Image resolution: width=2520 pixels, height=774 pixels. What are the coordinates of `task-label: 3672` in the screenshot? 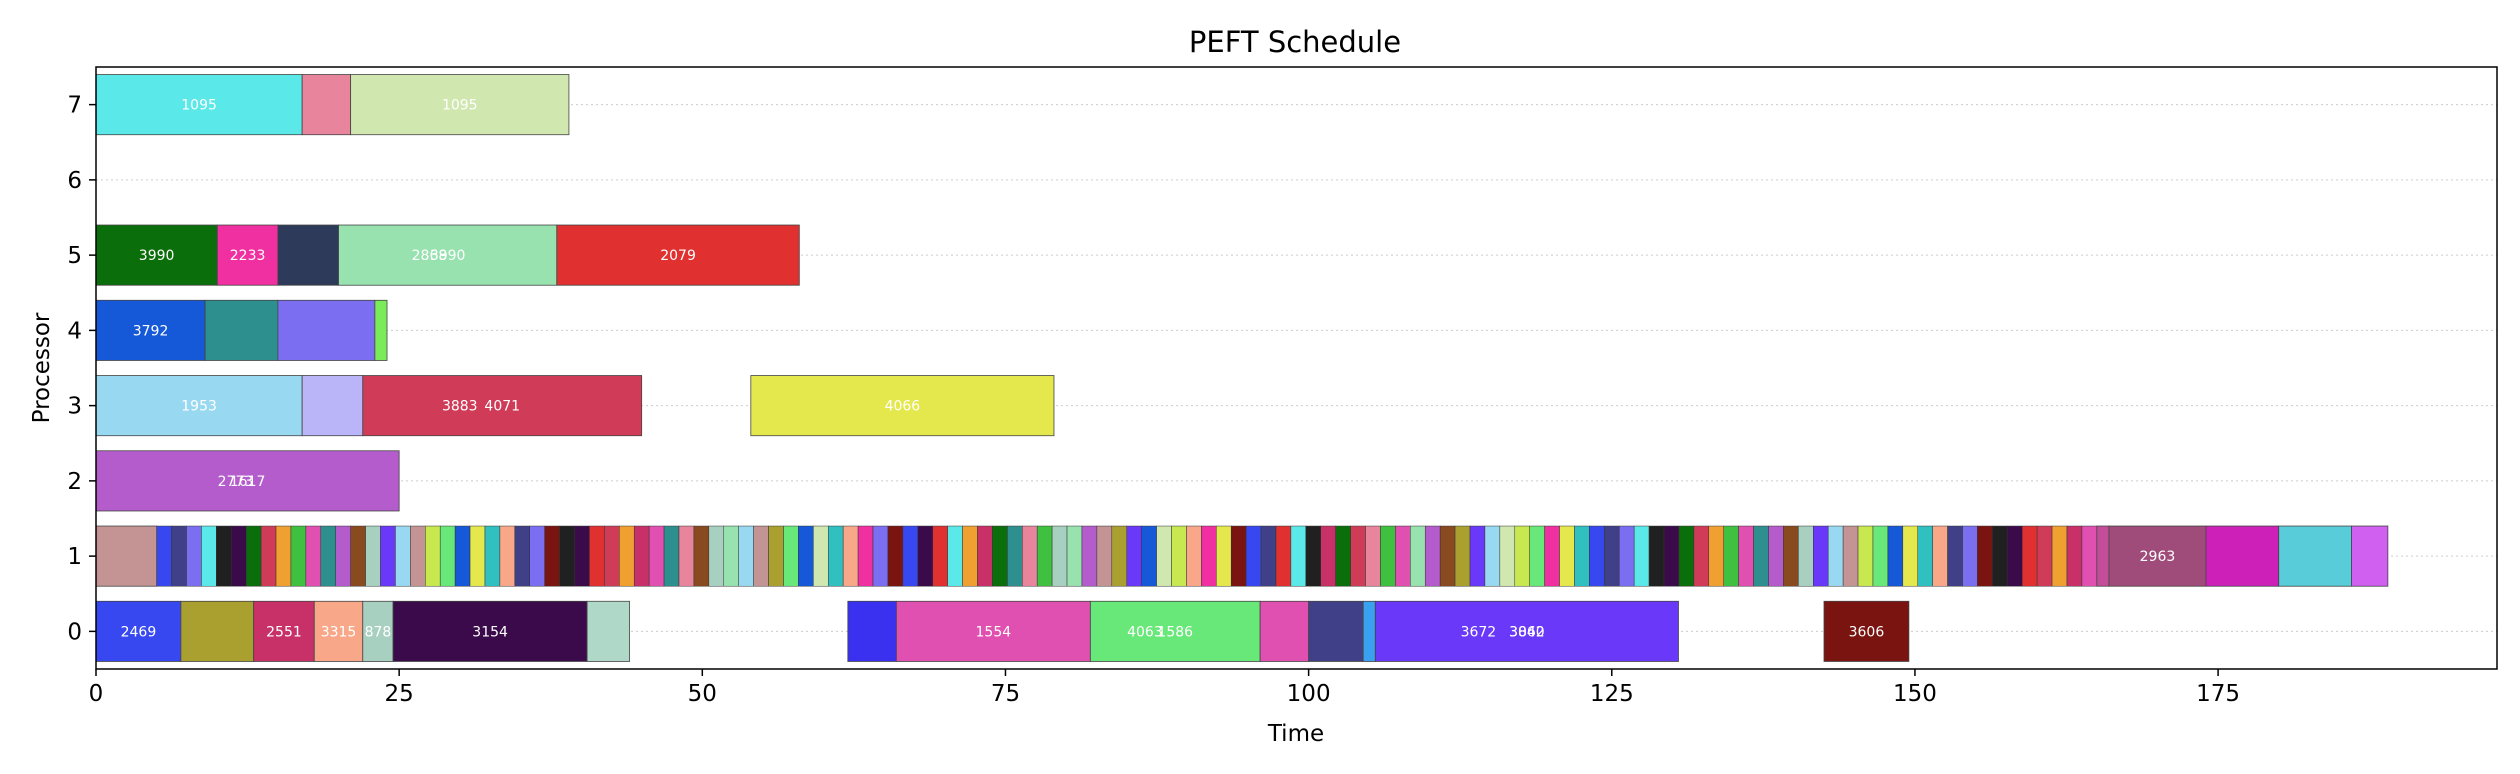 It's located at (1479, 632).